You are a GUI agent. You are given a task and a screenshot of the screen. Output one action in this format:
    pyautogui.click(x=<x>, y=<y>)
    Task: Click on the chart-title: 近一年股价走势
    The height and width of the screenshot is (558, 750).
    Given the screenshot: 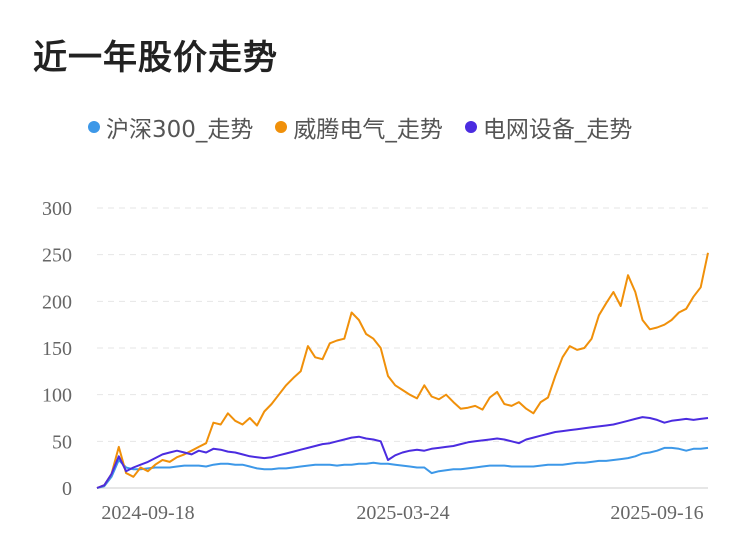 What is the action you would take?
    pyautogui.click(x=155, y=58)
    